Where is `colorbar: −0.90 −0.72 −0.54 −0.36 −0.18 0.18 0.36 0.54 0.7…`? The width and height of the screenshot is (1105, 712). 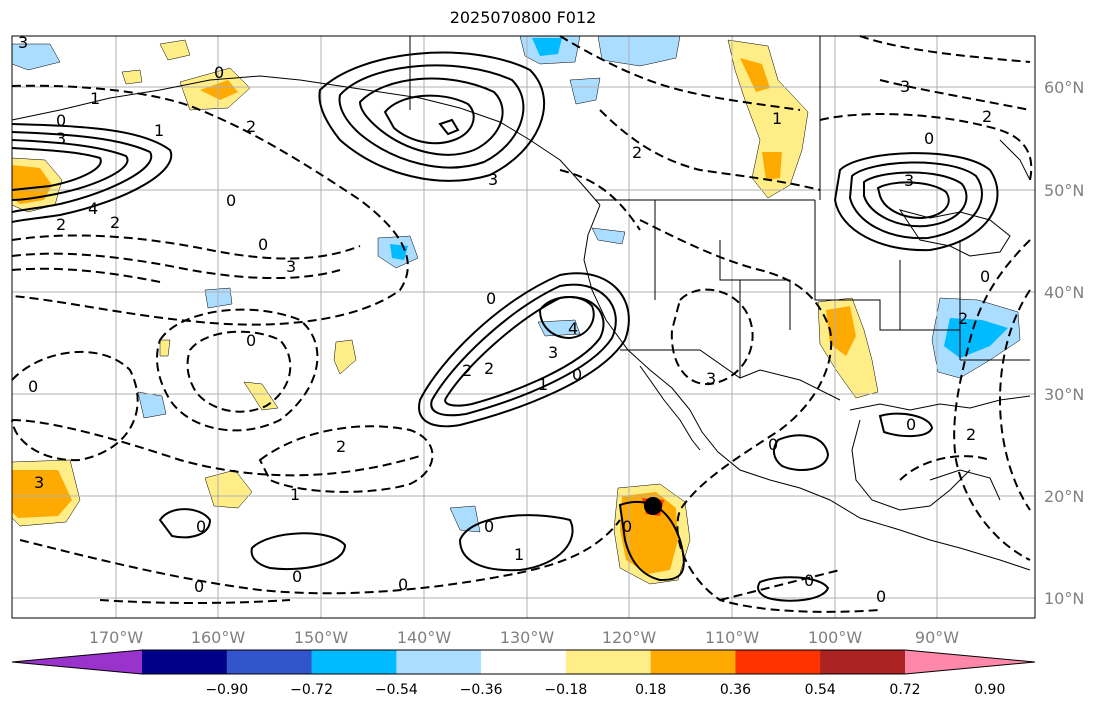 colorbar: −0.90 −0.72 −0.54 −0.36 −0.18 0.18 0.36 0.54 0.7… is located at coordinates (523, 673).